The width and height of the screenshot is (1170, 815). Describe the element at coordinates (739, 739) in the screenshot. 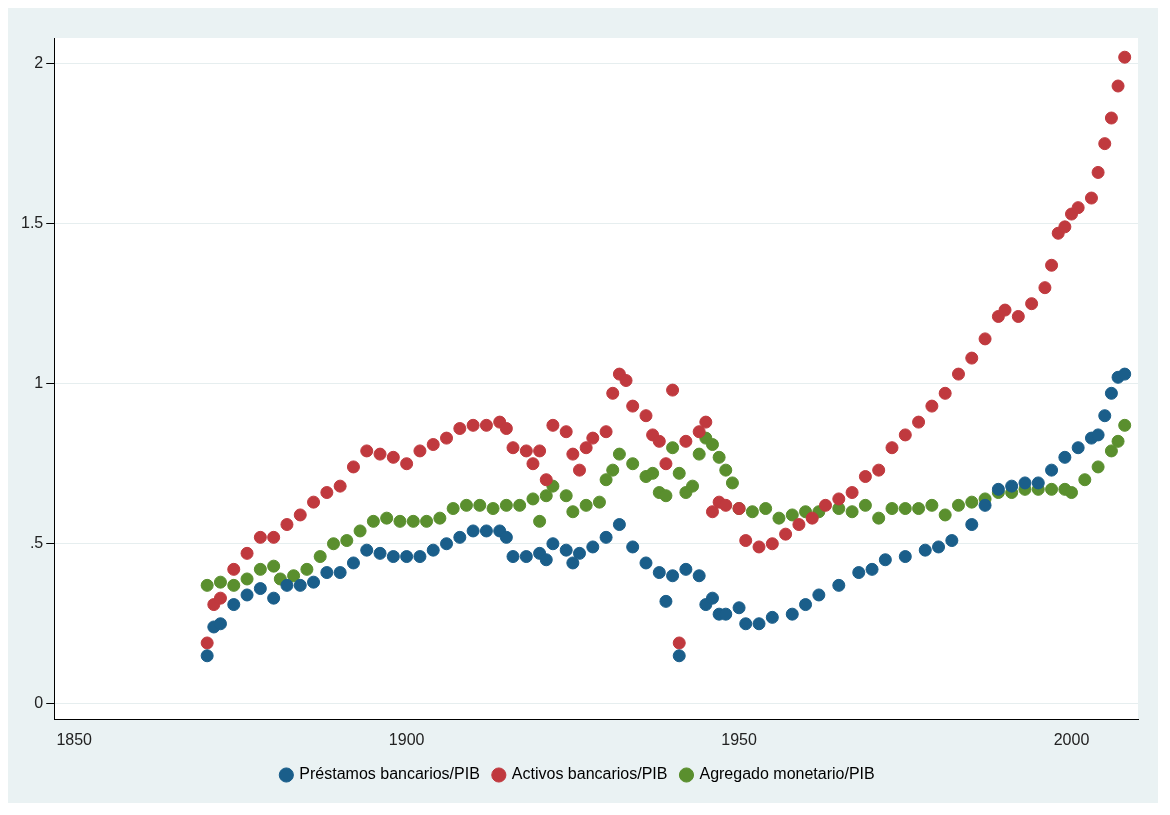

I see `x-tick-label: 1950` at that location.